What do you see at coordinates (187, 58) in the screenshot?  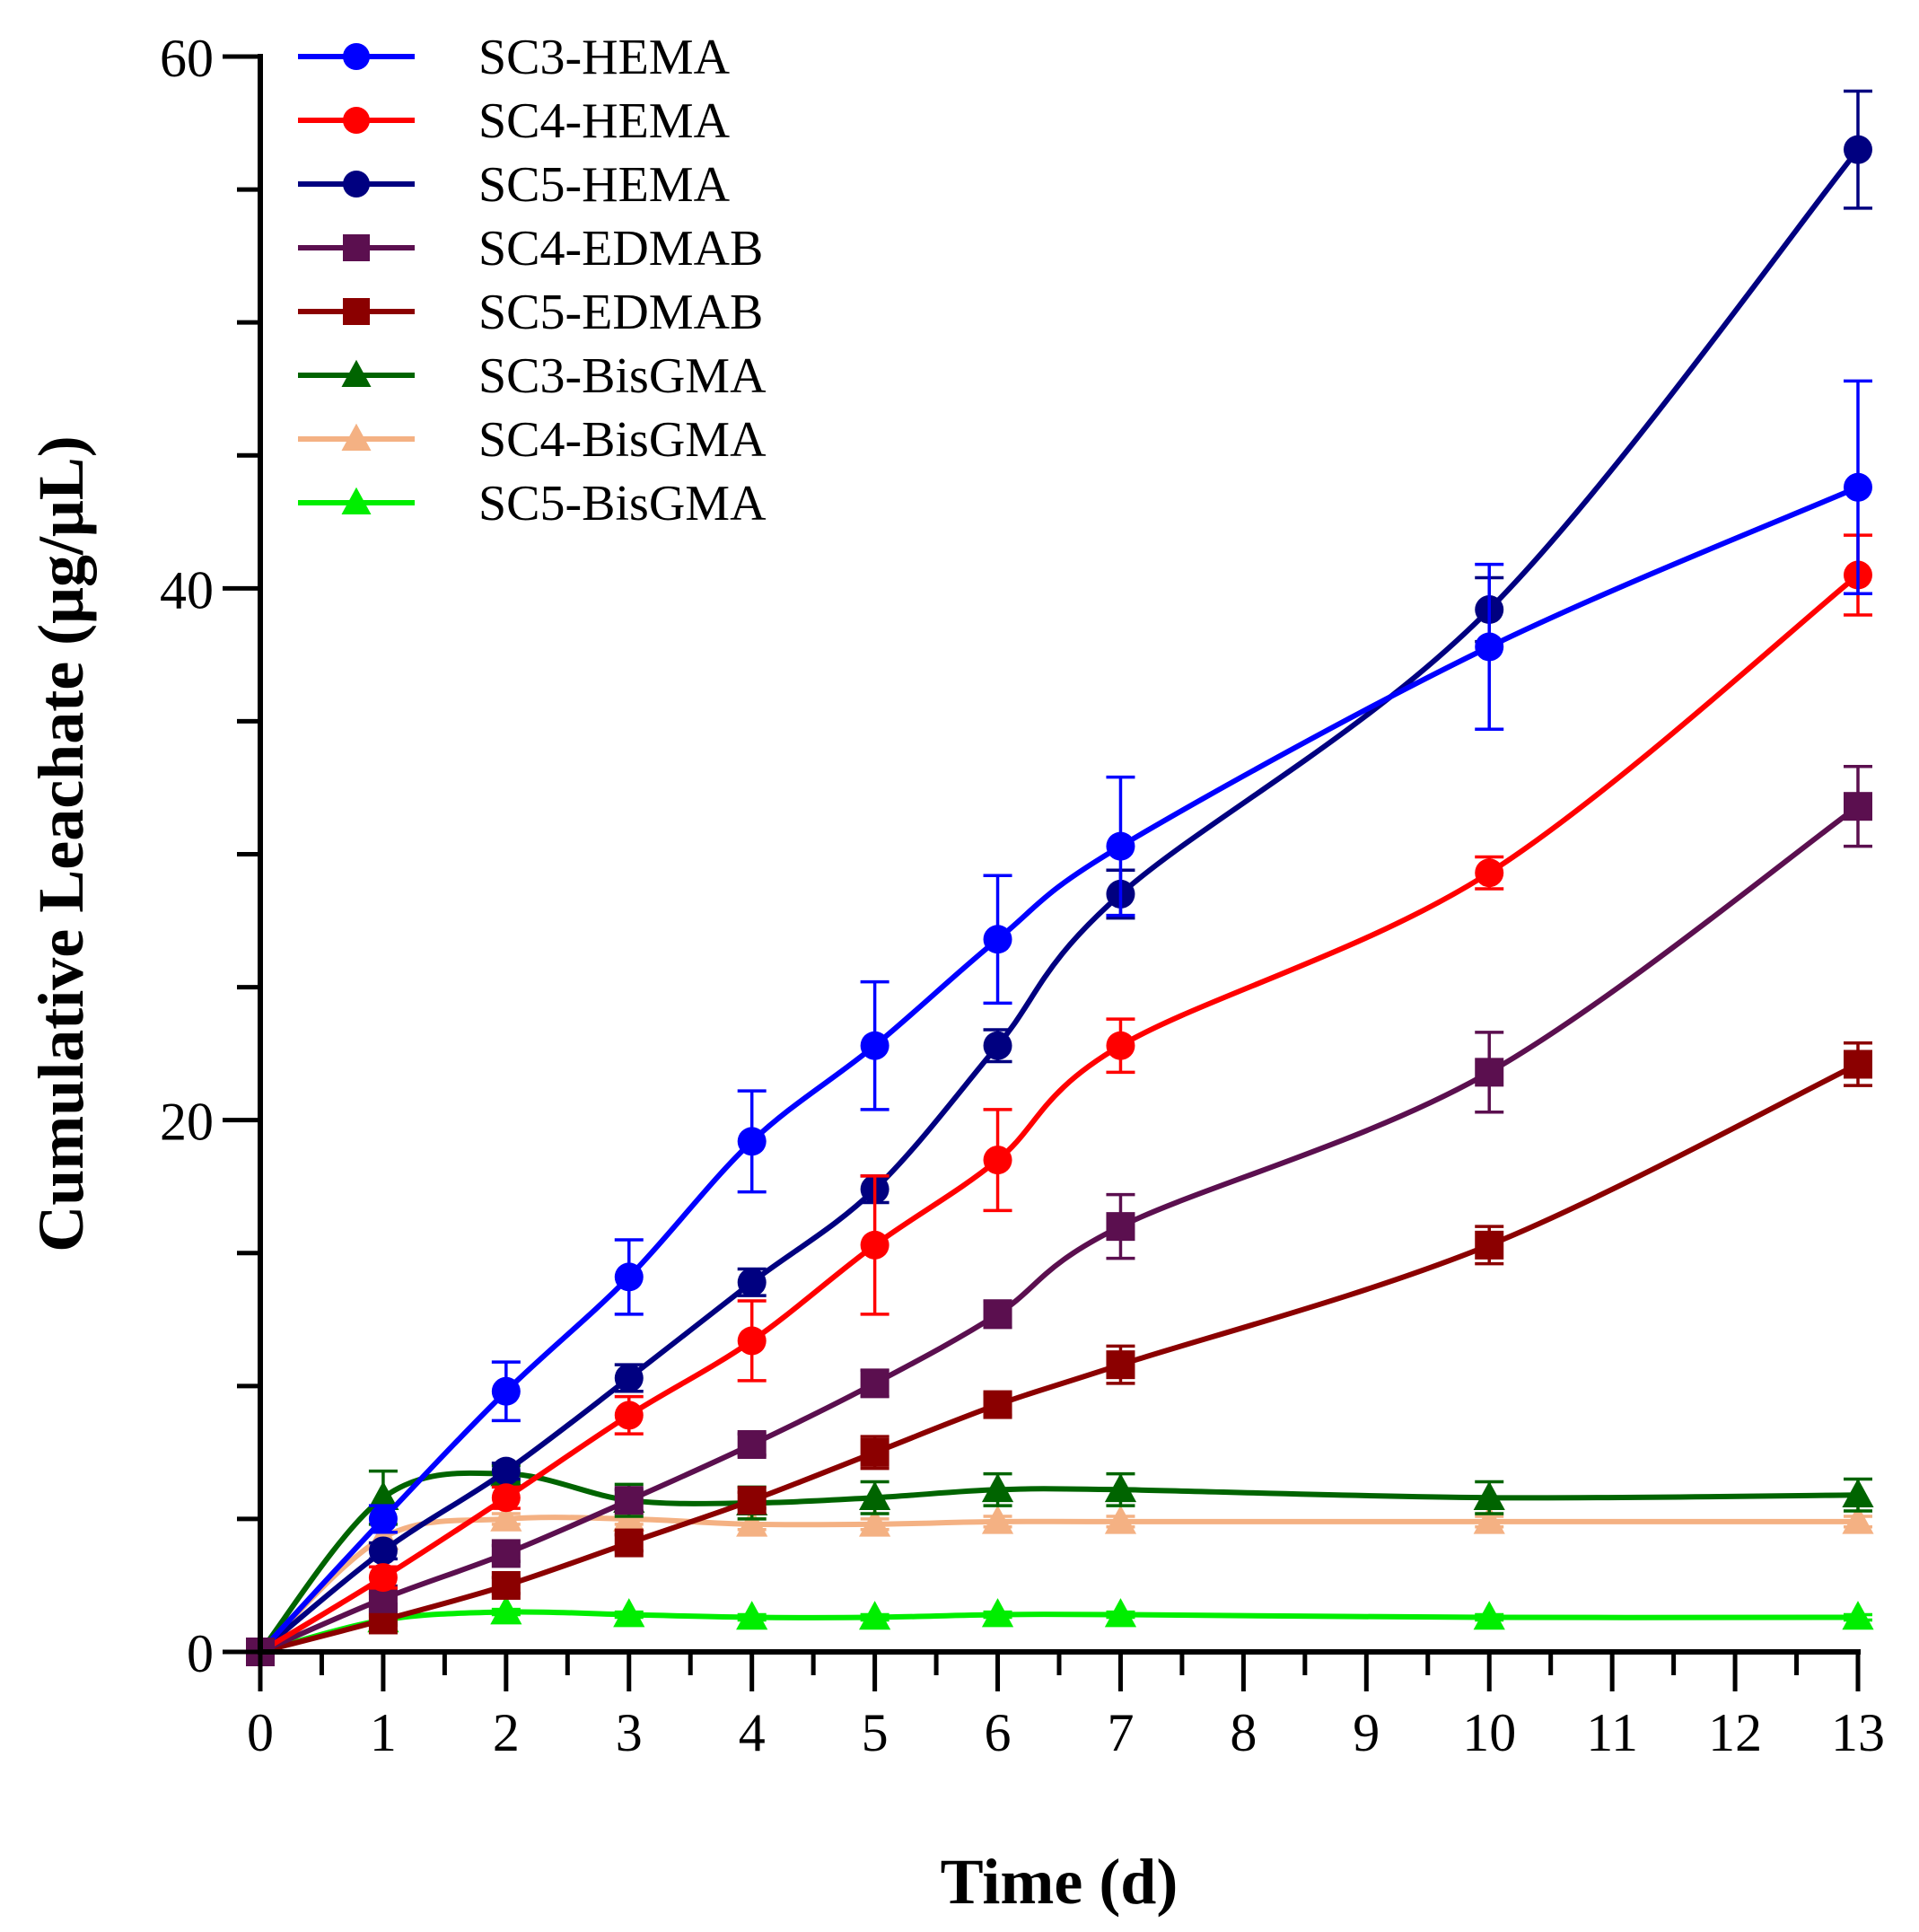 I see `y-tick-label: 60` at bounding box center [187, 58].